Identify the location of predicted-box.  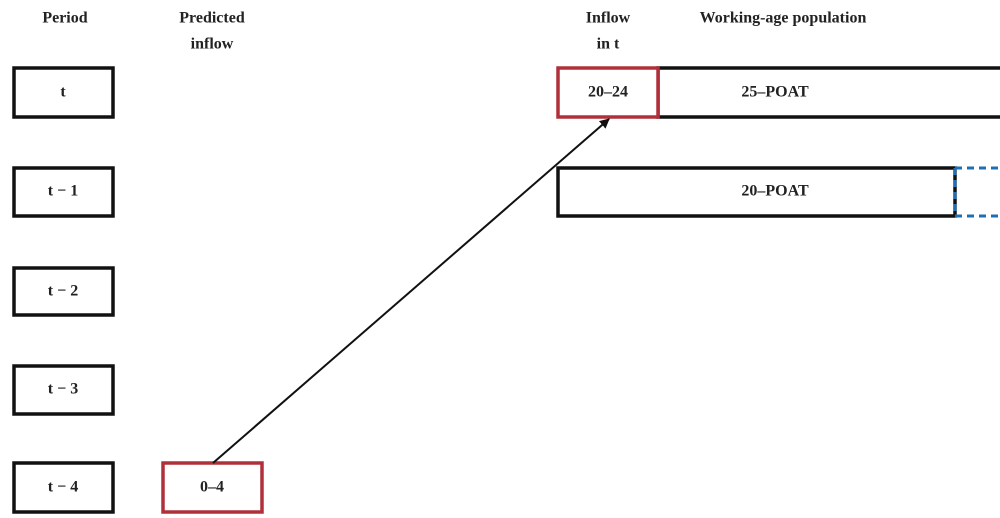
(212, 487).